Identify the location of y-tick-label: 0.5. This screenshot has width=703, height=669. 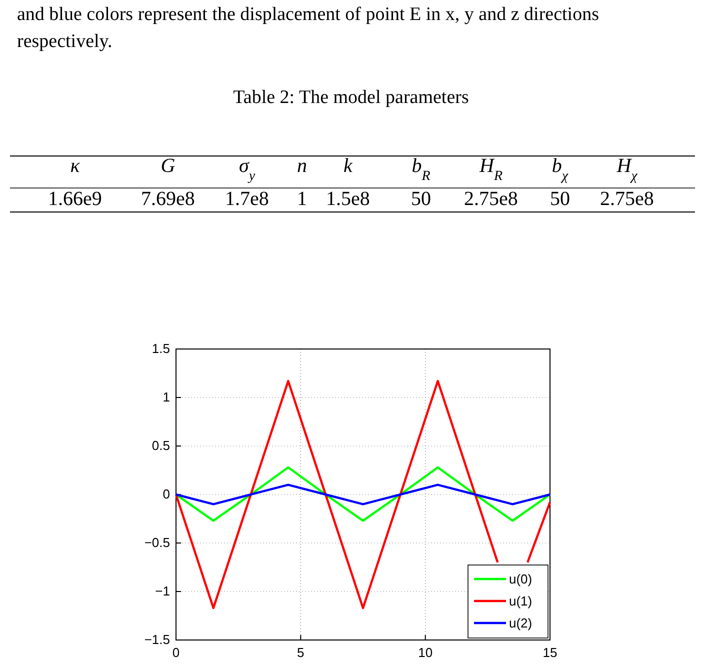
(161, 446).